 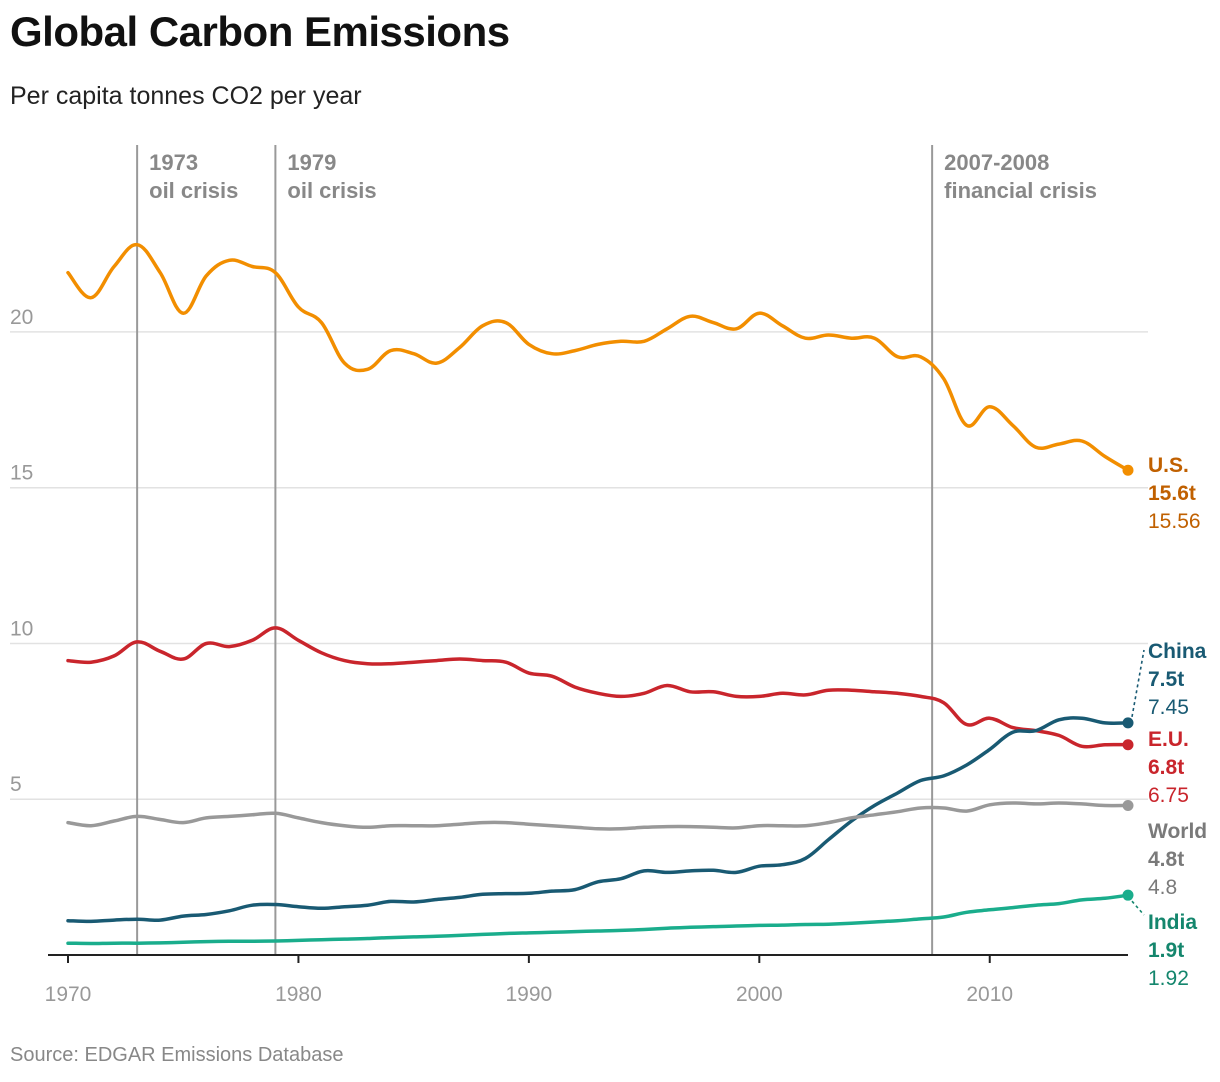 What do you see at coordinates (759, 994) in the screenshot?
I see `x-tick-label-2000: 2000` at bounding box center [759, 994].